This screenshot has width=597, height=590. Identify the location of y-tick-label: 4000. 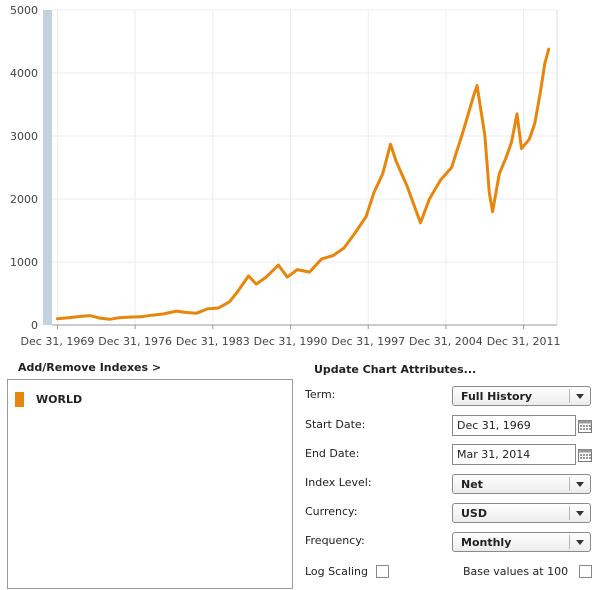
(24, 73).